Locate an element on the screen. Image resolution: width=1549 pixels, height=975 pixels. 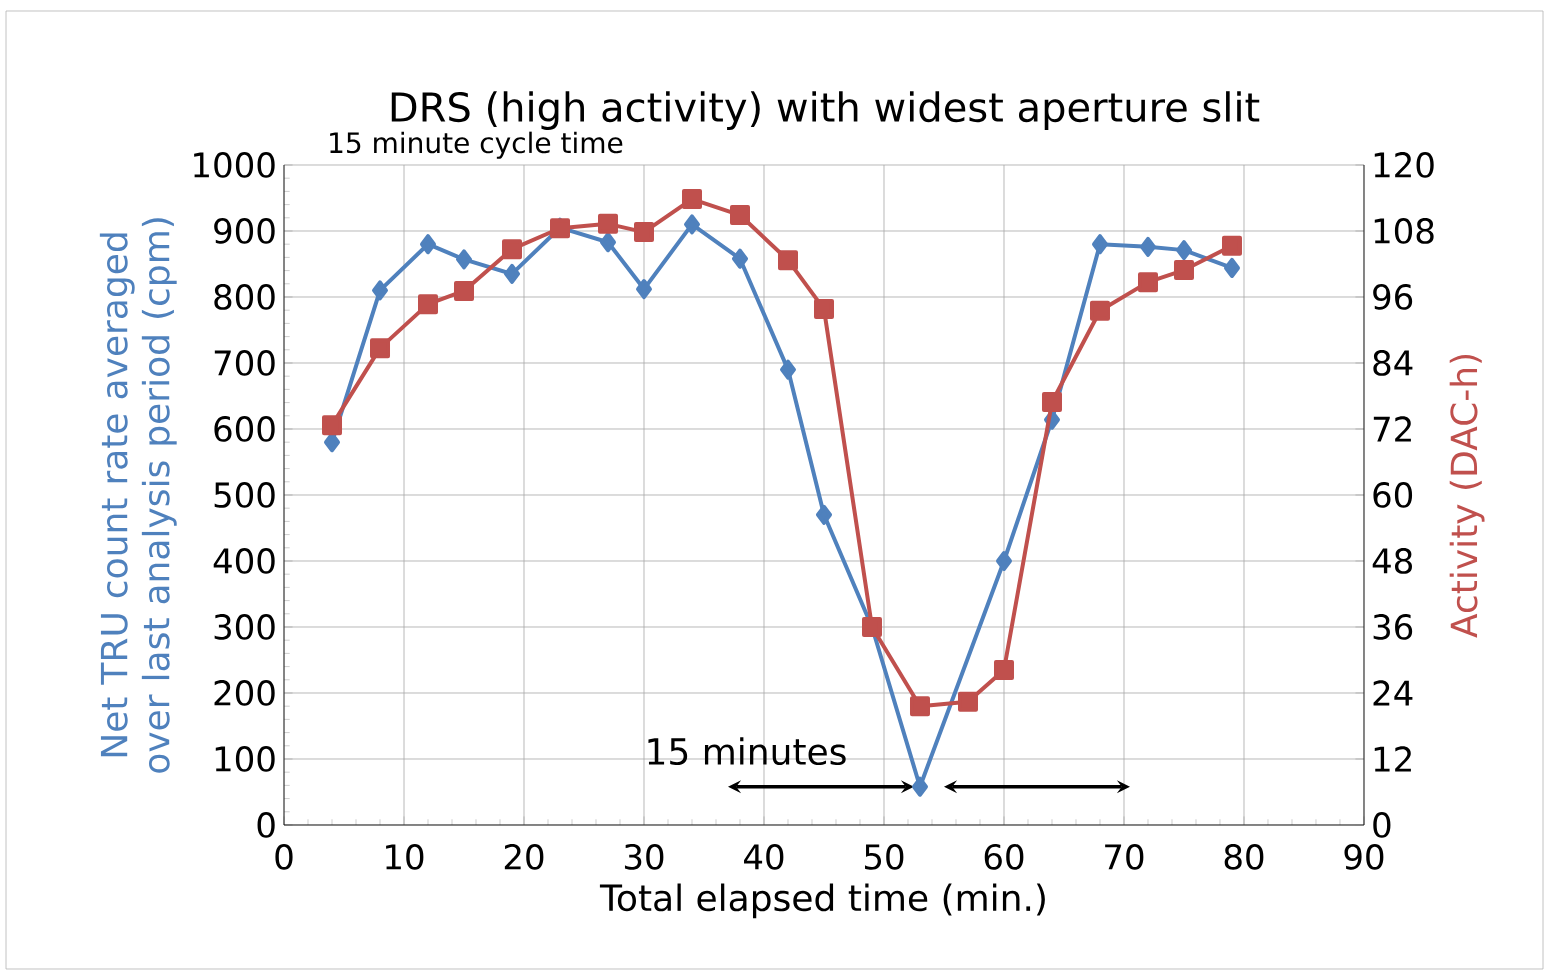
x-tick-label: 60 is located at coordinates (1004, 857).